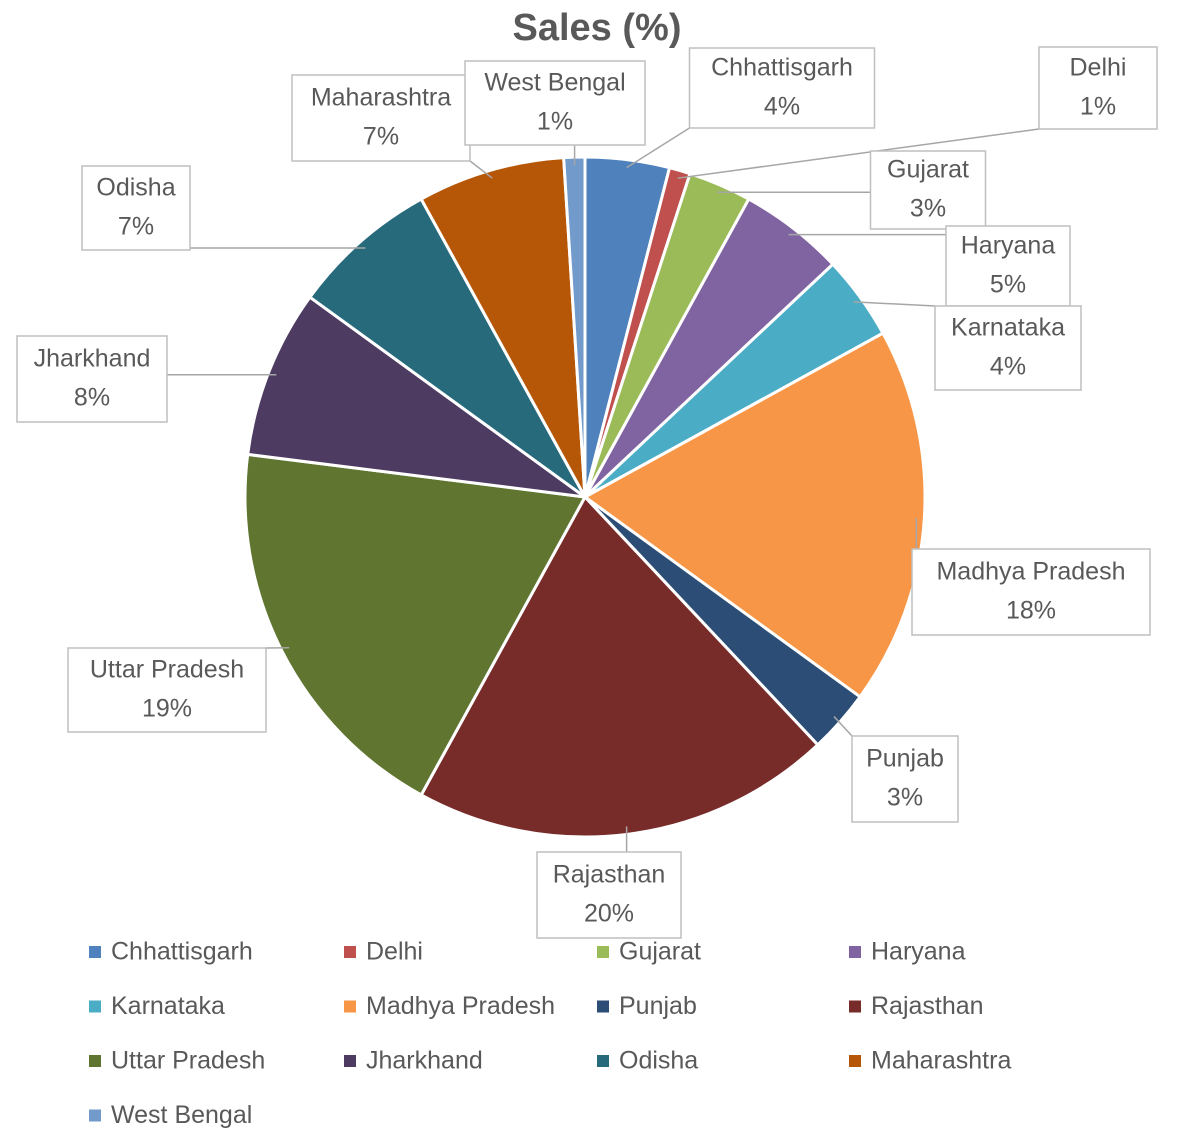 The width and height of the screenshot is (1197, 1130). Describe the element at coordinates (1030, 572) in the screenshot. I see `data-label-name: Madhya Pradesh` at that location.